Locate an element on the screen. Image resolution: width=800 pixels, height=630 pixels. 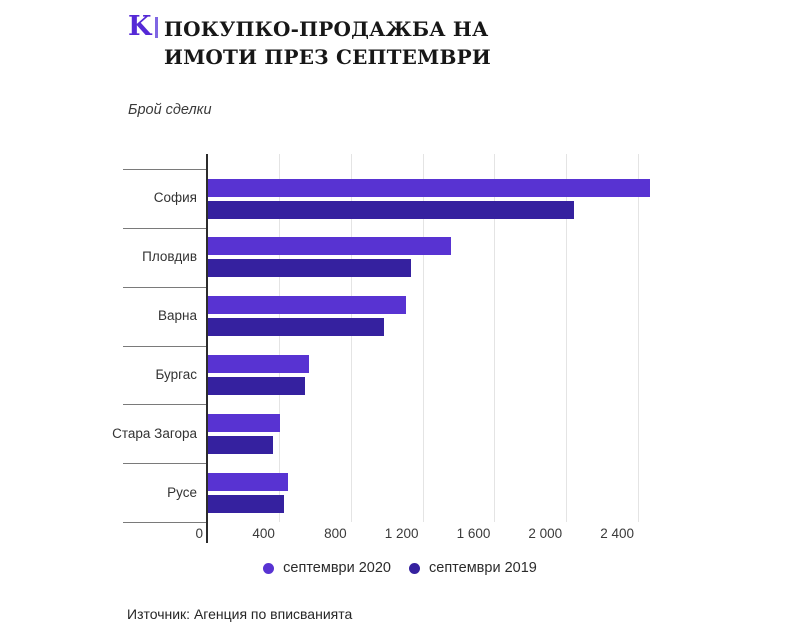
x-tick-label: 1 600 is located at coordinates (473, 533).